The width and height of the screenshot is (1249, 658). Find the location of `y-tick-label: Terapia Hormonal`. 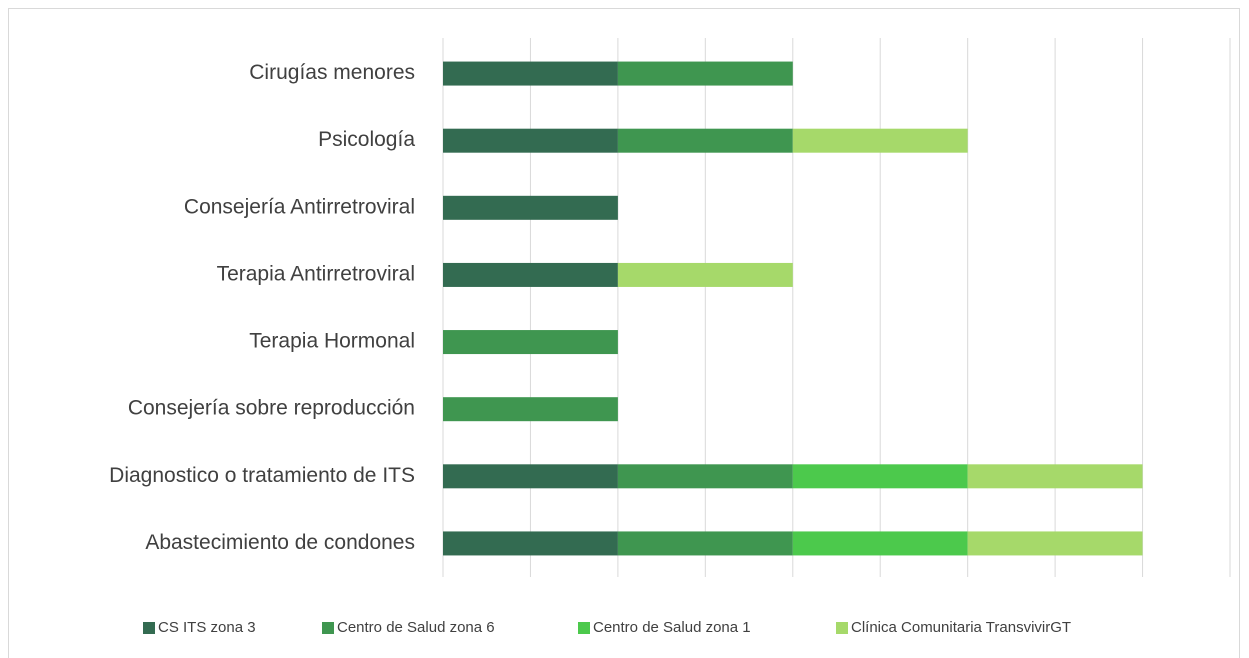

y-tick-label: Terapia Hormonal is located at coordinates (332, 341).